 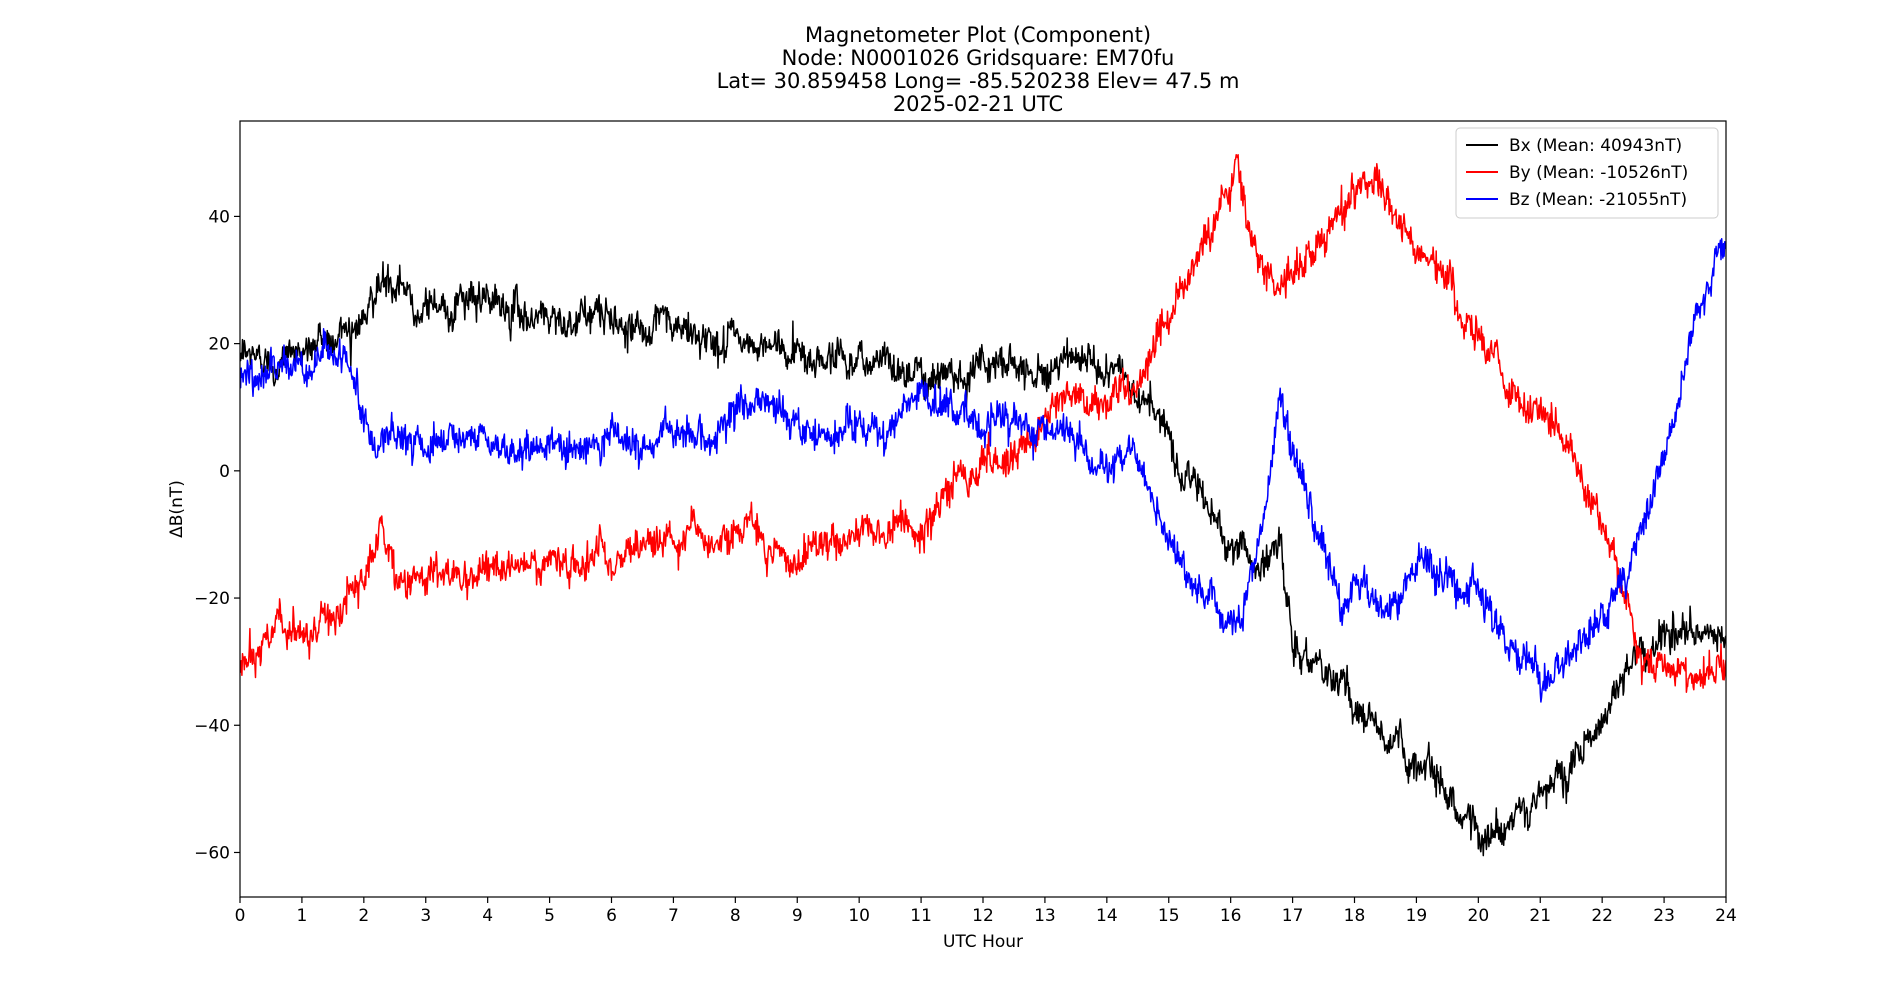 I want to click on x-tick-label: 1, so click(x=302, y=916).